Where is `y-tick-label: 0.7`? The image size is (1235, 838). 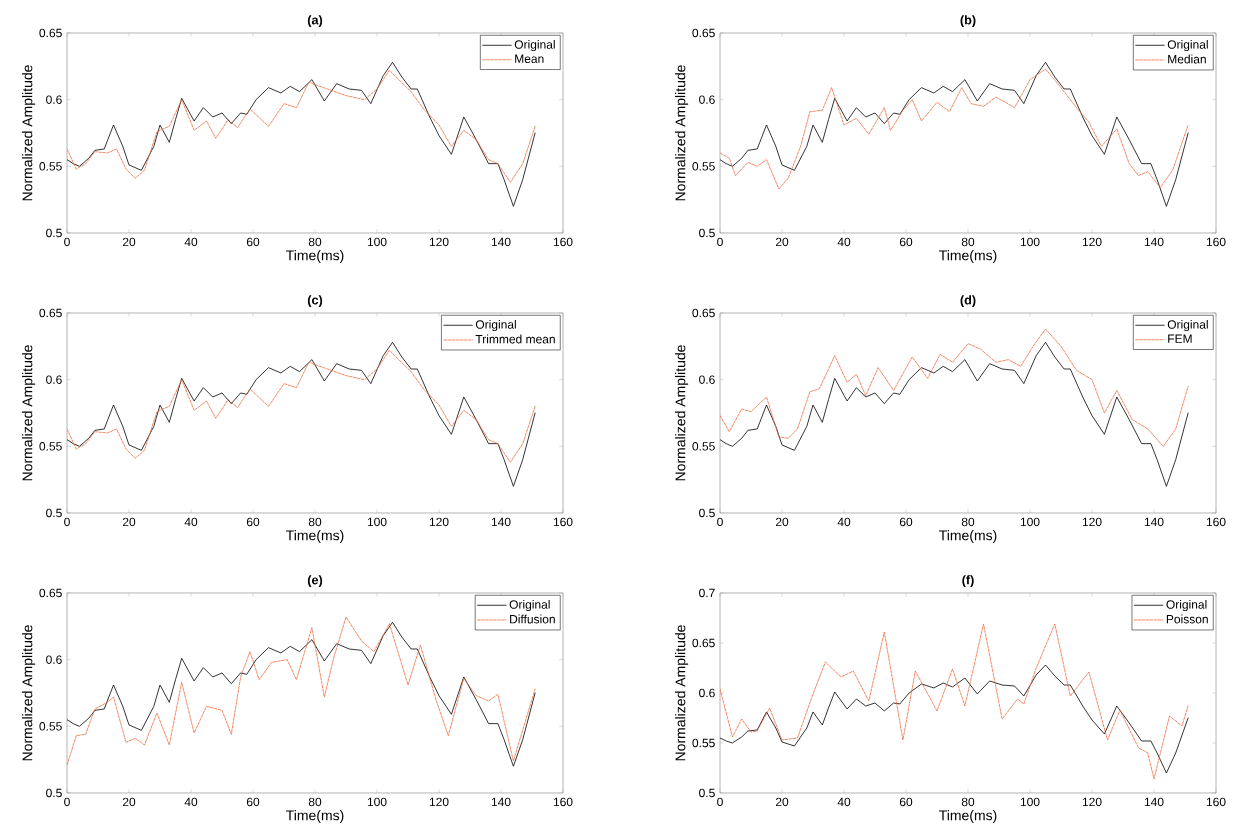
y-tick-label: 0.7 is located at coordinates (707, 593).